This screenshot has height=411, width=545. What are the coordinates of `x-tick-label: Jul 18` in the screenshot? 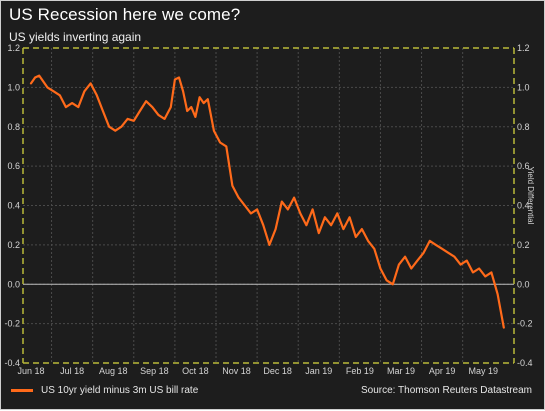 It's located at (72, 371).